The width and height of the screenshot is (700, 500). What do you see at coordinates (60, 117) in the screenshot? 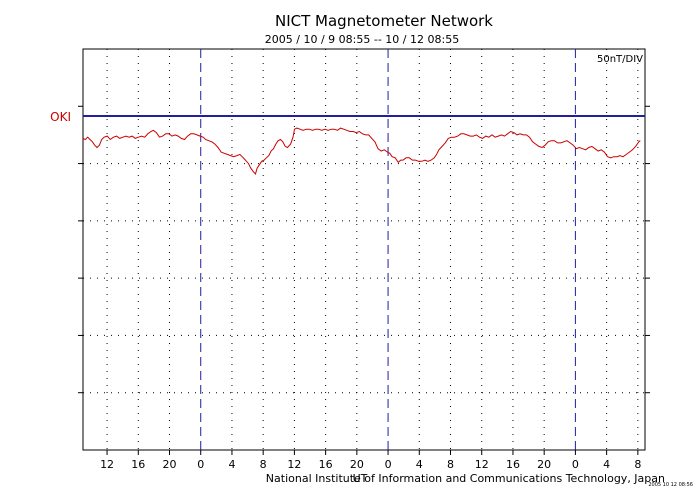
I see `station-label: OKI` at bounding box center [60, 117].